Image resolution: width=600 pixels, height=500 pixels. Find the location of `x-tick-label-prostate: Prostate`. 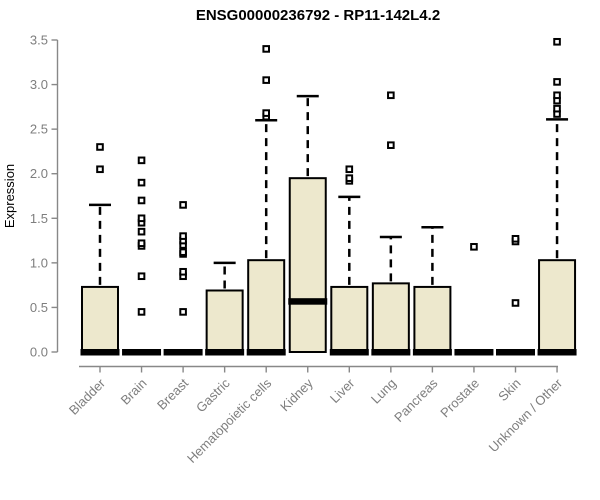

x-tick-label-prostate: Prostate is located at coordinates (459, 398).